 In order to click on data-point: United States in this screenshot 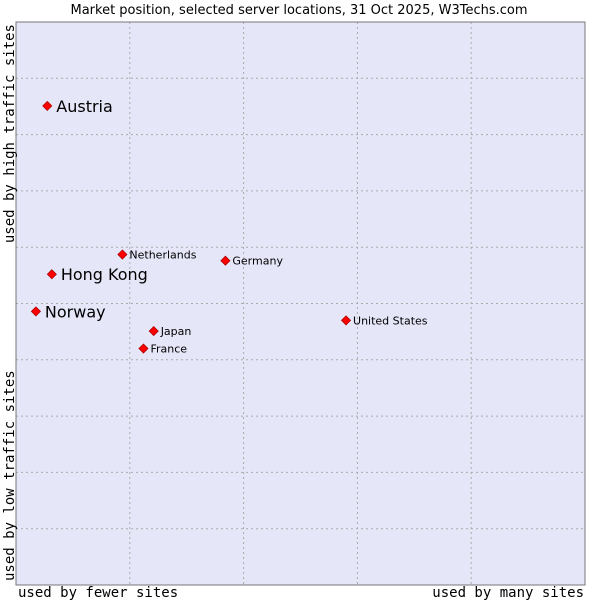, I will do `click(384, 320)`.